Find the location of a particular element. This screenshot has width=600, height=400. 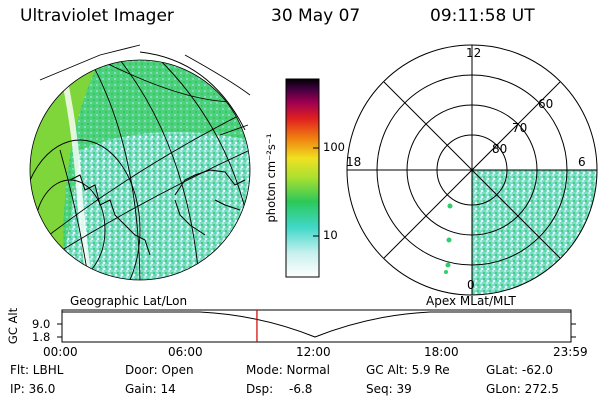

altitude-xtick-1200: 12:00 is located at coordinates (313, 352).